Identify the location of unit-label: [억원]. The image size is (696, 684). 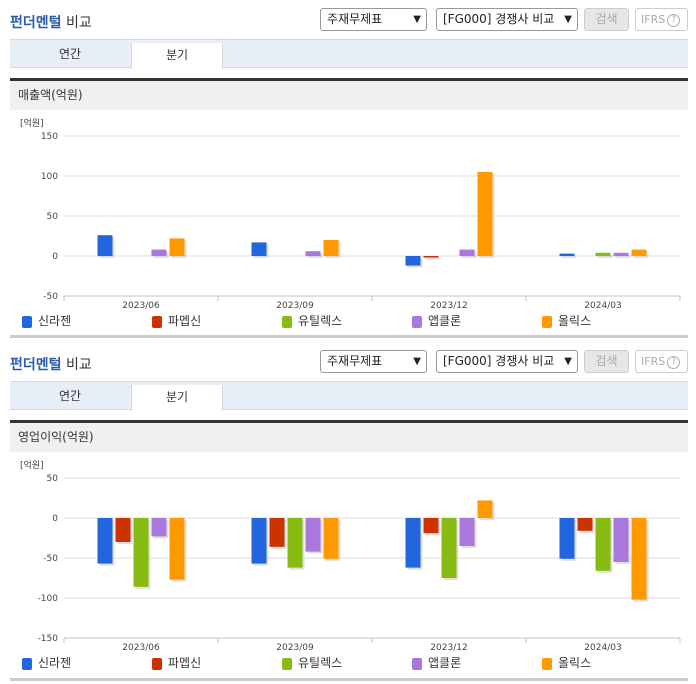
(32, 465).